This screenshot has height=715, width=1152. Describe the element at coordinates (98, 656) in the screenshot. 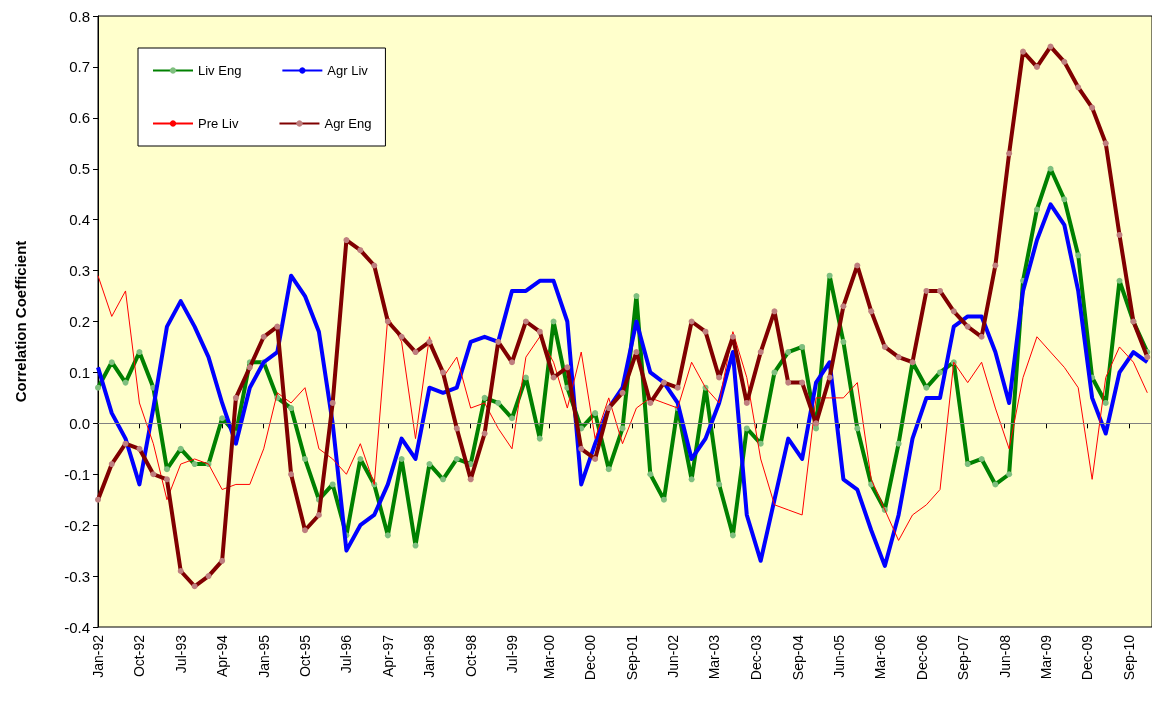

I see `x-tick-label: Jan-92` at that location.